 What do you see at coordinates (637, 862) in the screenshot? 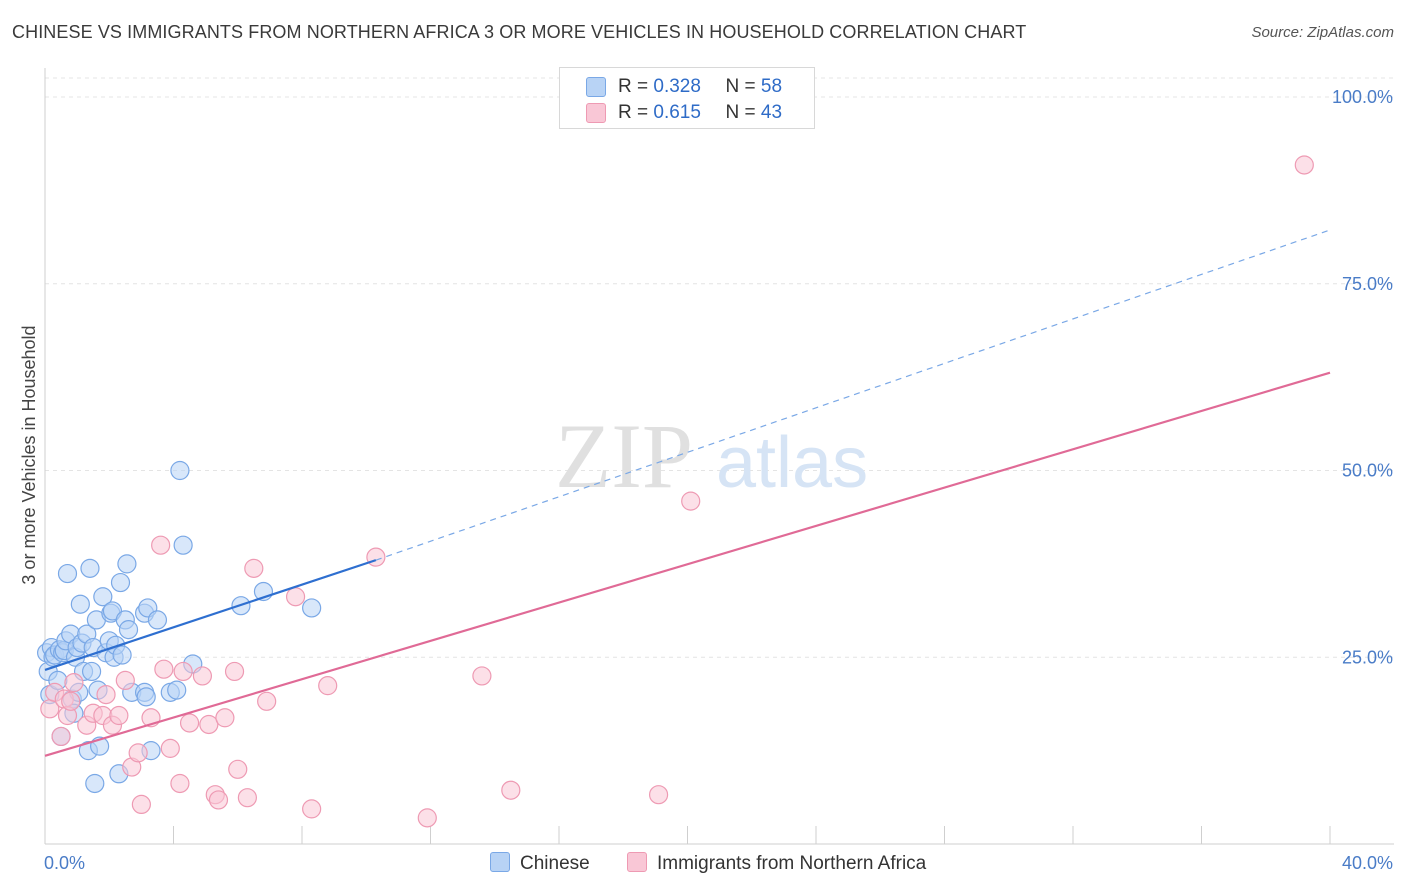
I see `series-swatch-immigrants` at bounding box center [637, 862].